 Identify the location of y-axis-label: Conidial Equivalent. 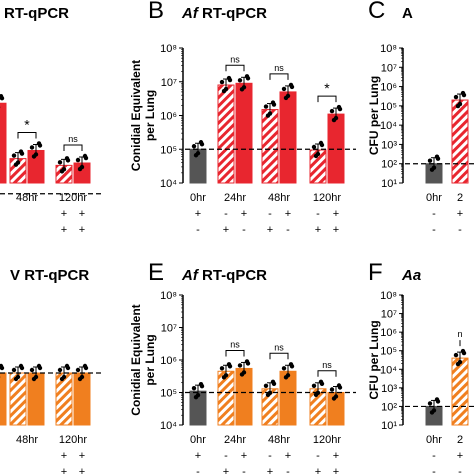
(136, 359).